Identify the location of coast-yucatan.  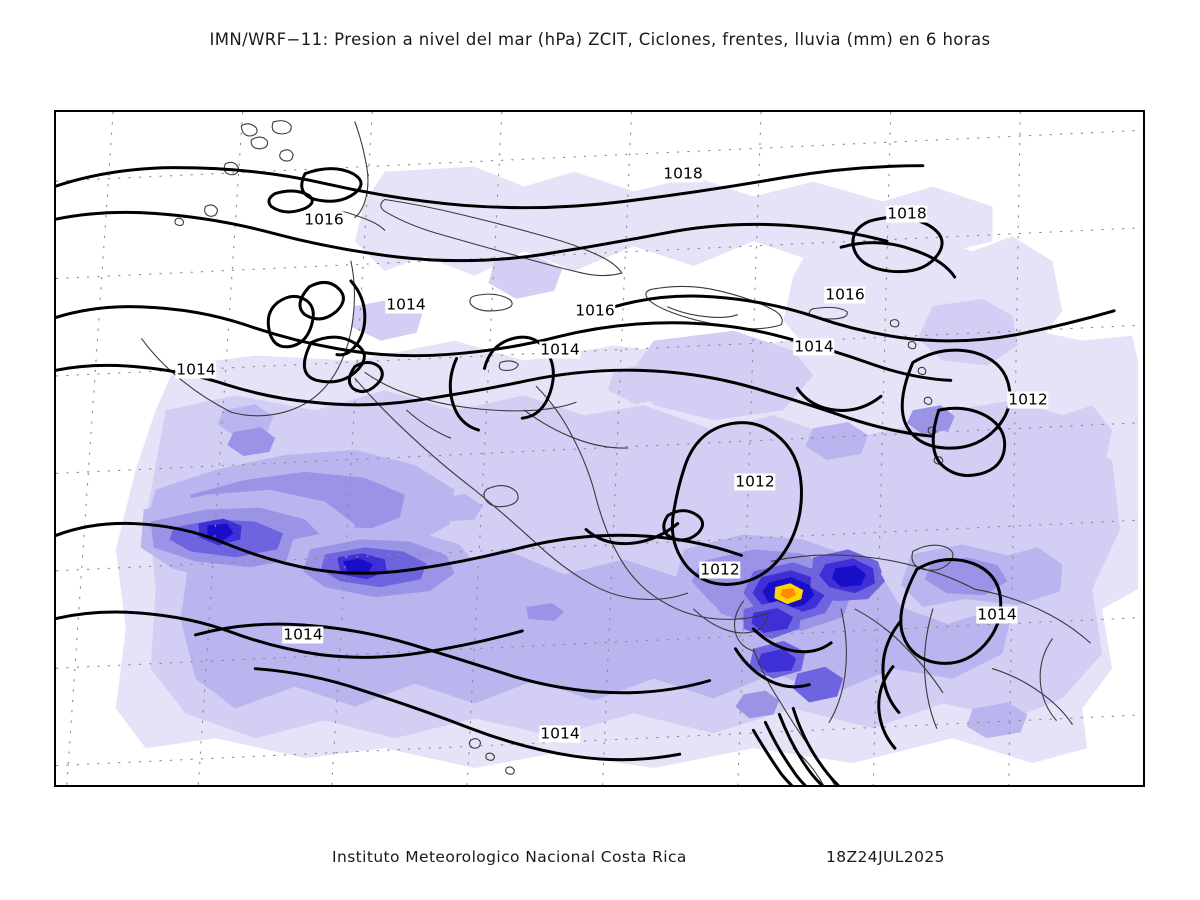
(293, 338).